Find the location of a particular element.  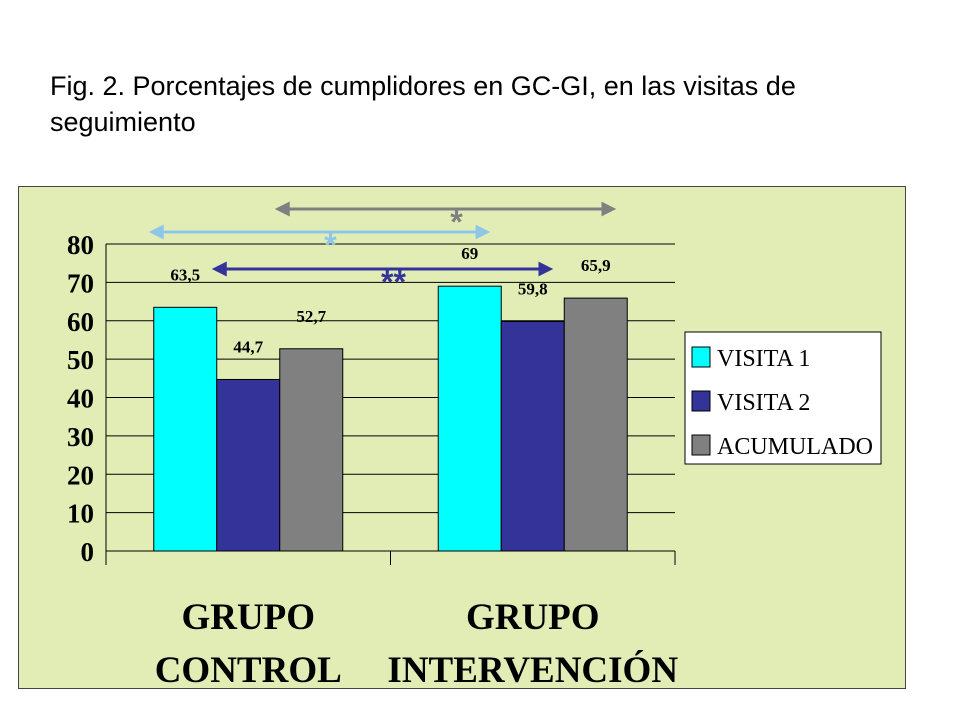

significance-marker: ** is located at coordinates (393, 282).